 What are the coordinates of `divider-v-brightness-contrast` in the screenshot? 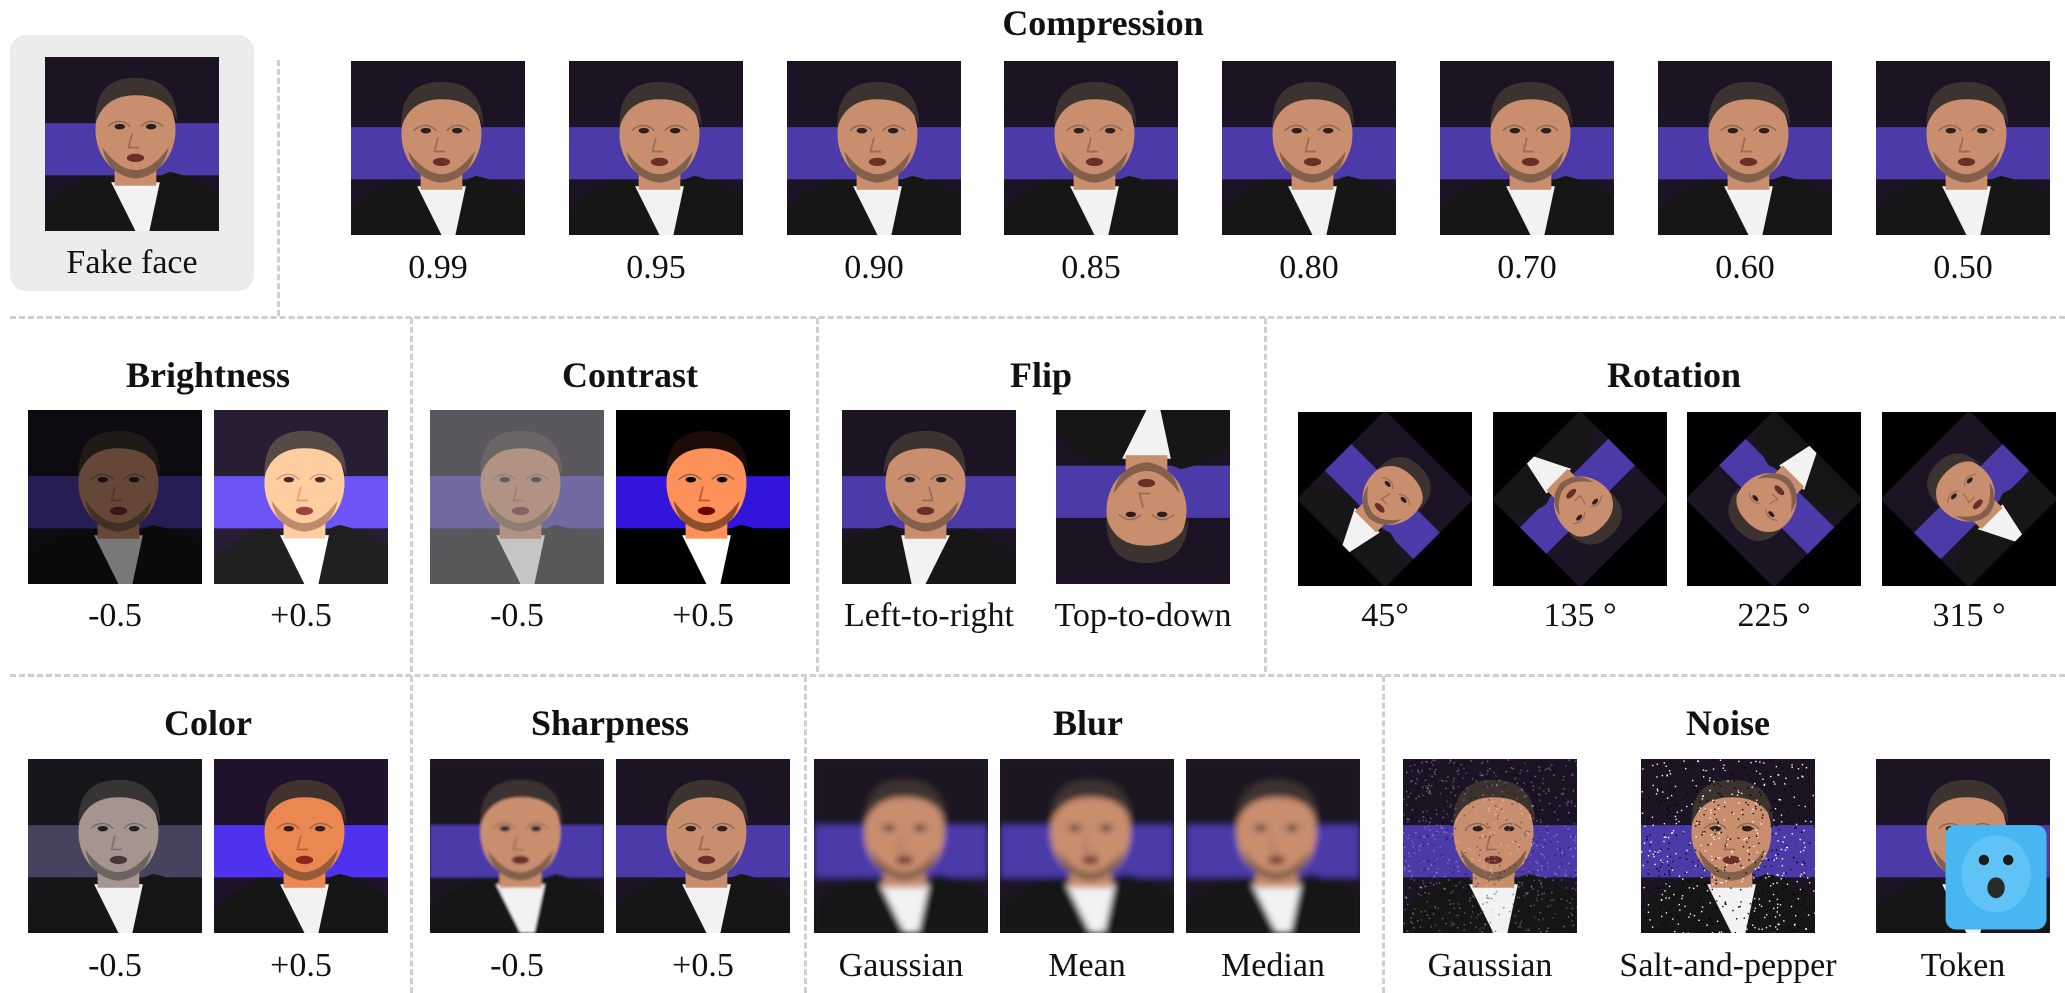 It's located at (411, 495).